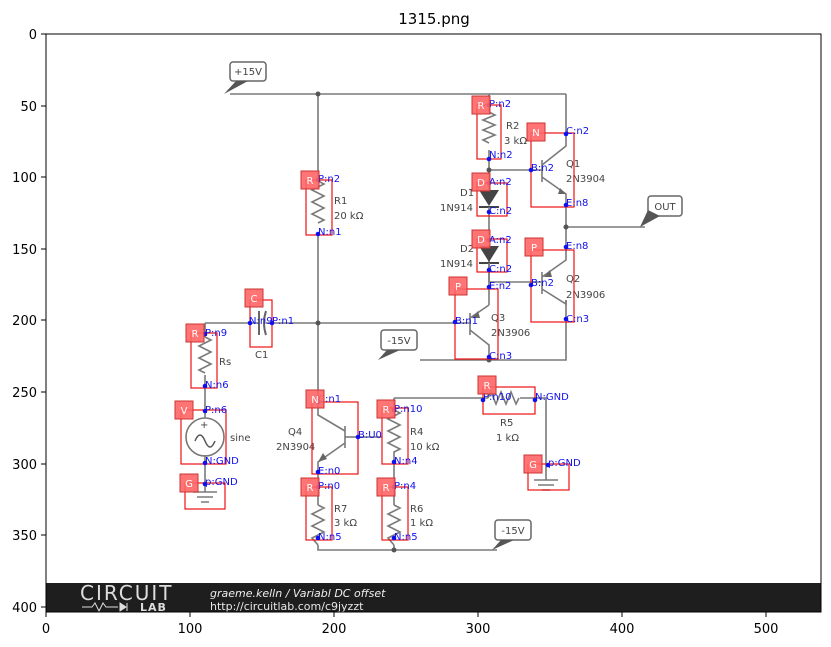 The height and width of the screenshot is (647, 831). What do you see at coordinates (340, 201) in the screenshot?
I see `r1-name: R1` at bounding box center [340, 201].